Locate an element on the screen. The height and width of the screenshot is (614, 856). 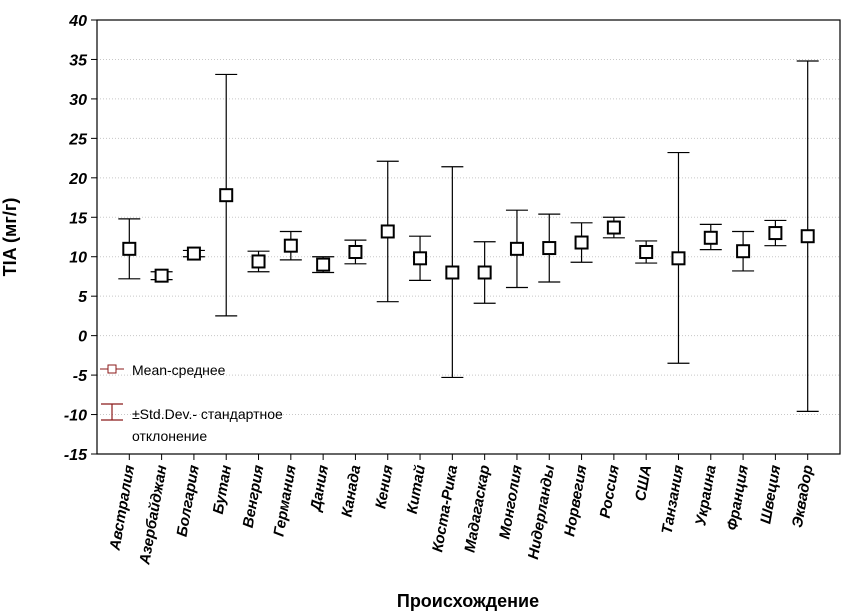
x-tick-label: Болгария is located at coordinates (188, 501).